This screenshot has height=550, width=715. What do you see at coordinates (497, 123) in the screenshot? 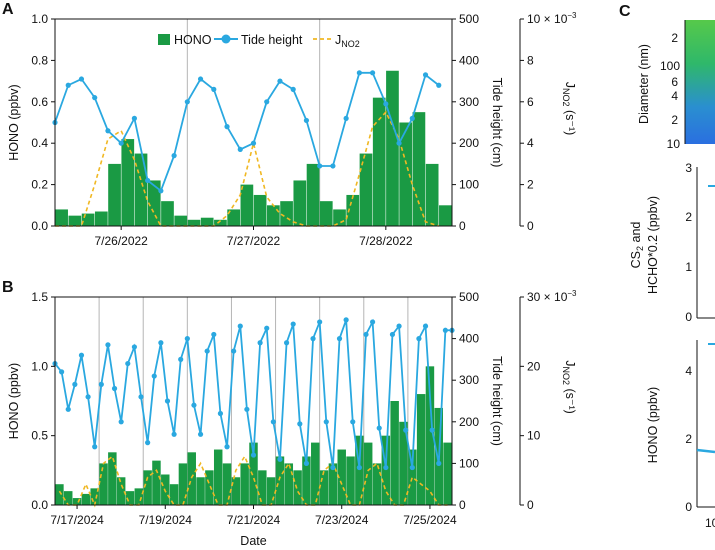
I see `right-axis-label: Tide height (cm)` at bounding box center [497, 123].